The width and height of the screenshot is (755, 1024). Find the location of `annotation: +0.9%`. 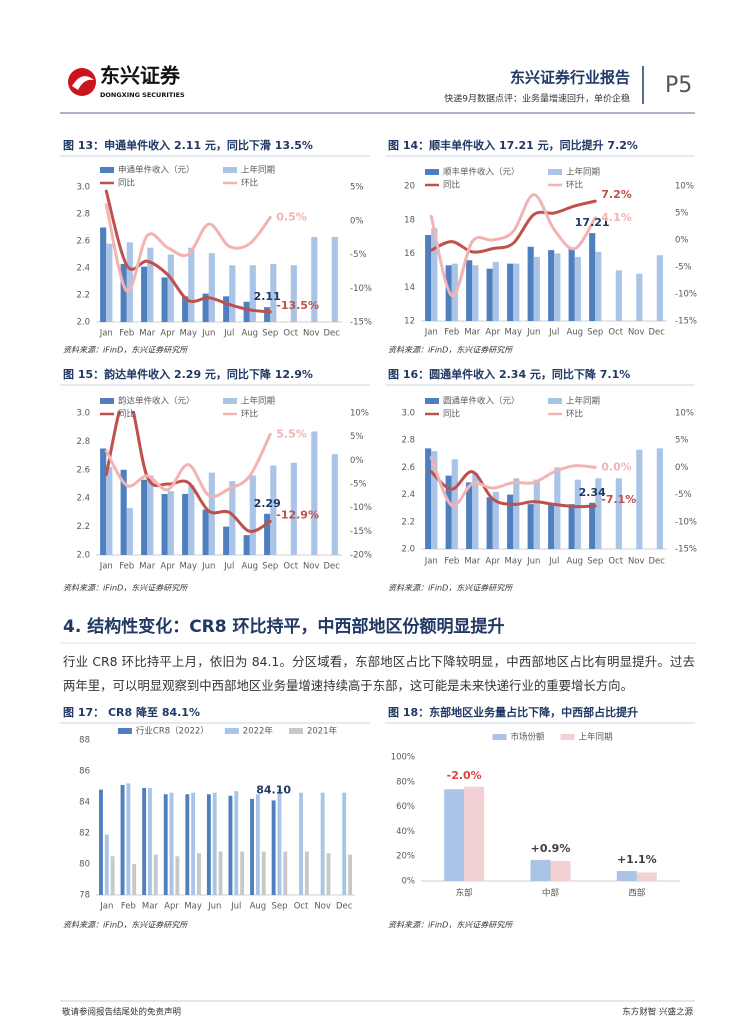

annotation: +0.9% is located at coordinates (551, 848).